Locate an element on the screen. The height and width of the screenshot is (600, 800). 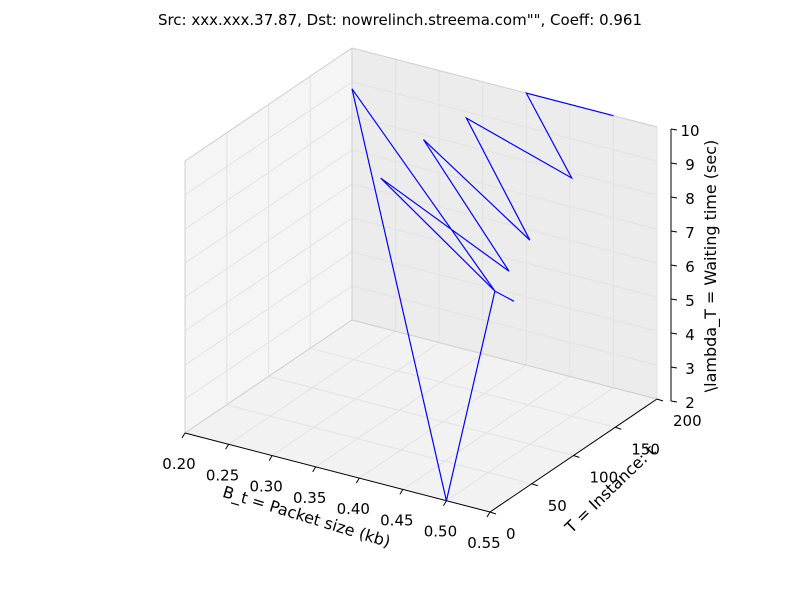
x-tick-label: 0.45 is located at coordinates (396, 520).